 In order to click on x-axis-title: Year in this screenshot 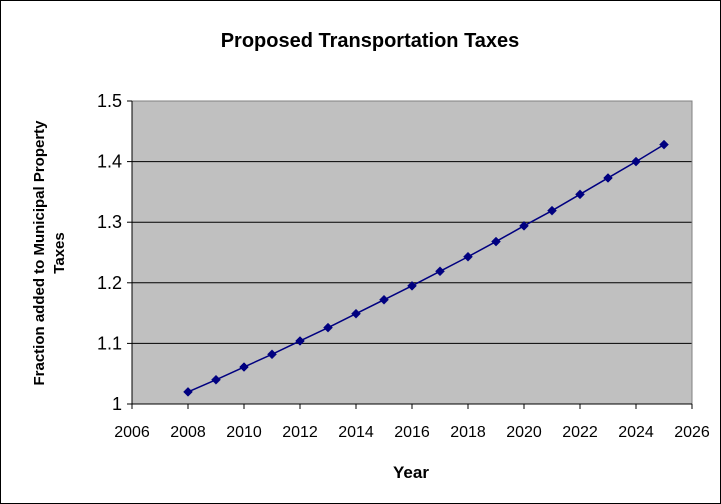, I will do `click(411, 472)`.